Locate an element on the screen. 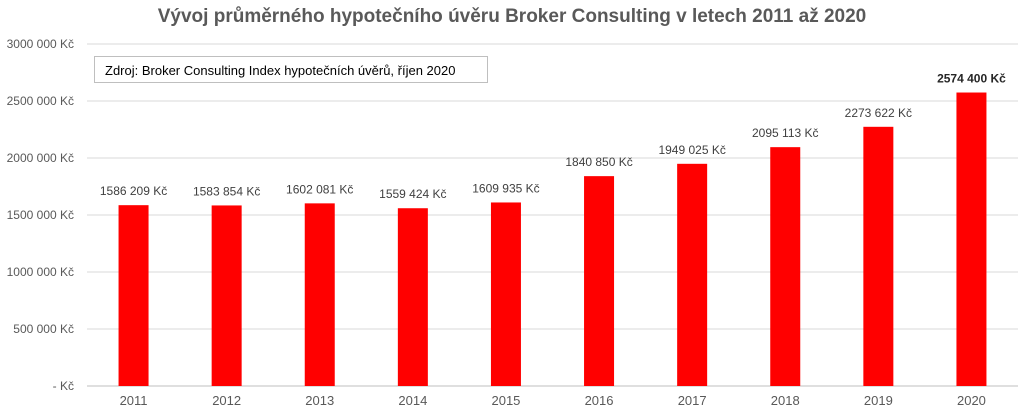 The image size is (1024, 409). y-tick-label: 1500 000 Kč is located at coordinates (40, 215).